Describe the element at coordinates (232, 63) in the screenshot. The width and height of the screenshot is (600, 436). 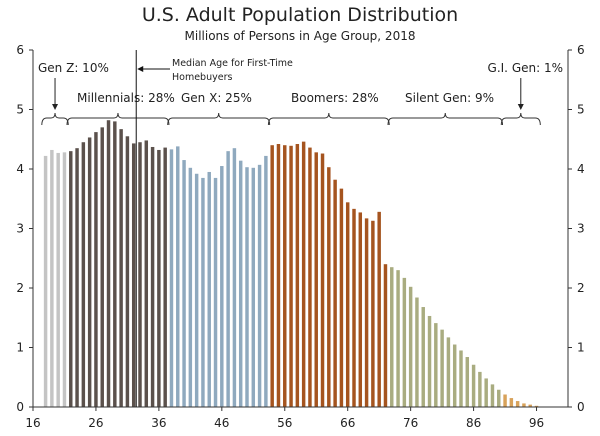
I see `annotation-text-line1: Median Age for First-Time` at that location.